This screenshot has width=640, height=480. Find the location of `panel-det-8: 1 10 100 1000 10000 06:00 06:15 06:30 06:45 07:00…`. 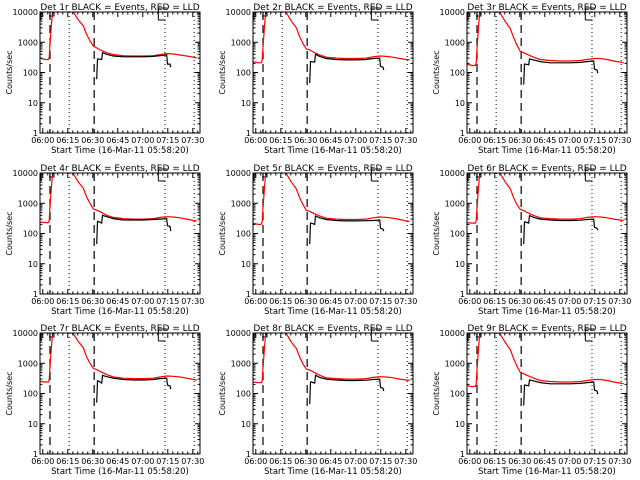

panel-det-8: 1 10 100 1000 10000 06:00 06:15 06:30 06:45 07:00… is located at coordinates (317, 400).